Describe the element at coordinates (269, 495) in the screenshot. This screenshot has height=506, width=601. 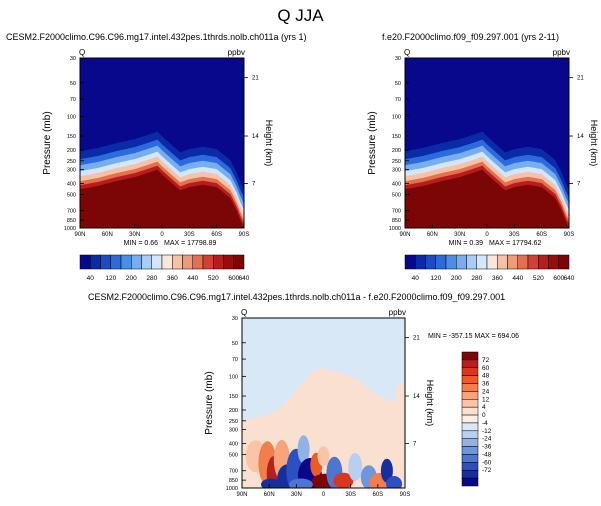
I see `x-tick-label: 60N` at that location.